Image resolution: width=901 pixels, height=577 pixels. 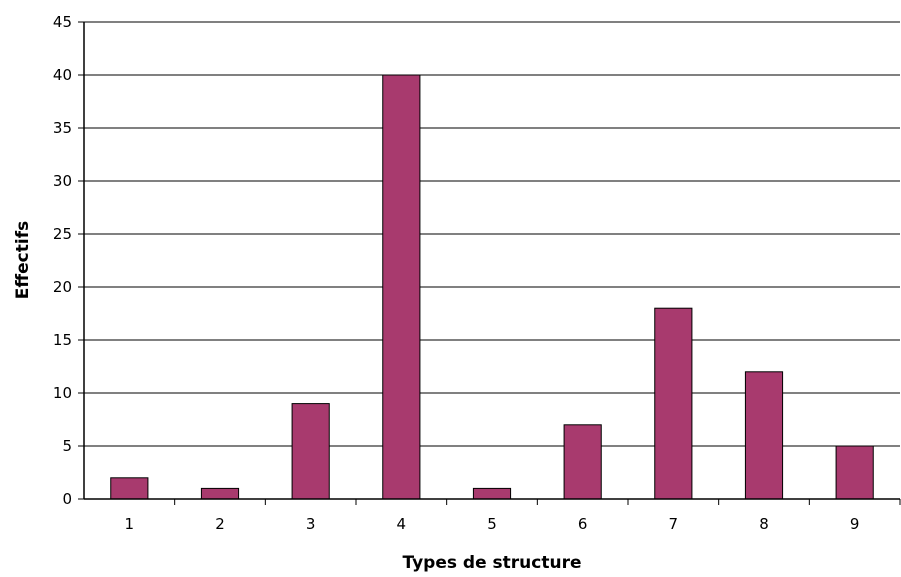 What do you see at coordinates (62, 234) in the screenshot?
I see `y-tick-label: 25` at bounding box center [62, 234].